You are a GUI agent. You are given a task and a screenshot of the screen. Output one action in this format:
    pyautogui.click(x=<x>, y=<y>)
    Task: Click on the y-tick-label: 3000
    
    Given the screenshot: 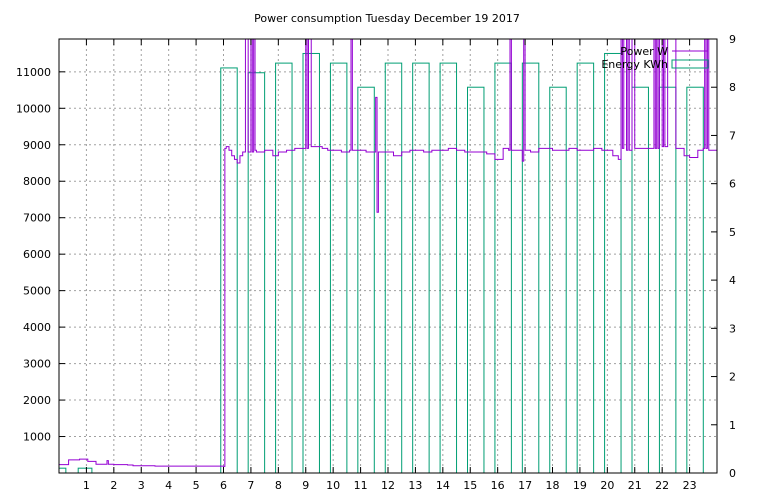 What is the action you would take?
    pyautogui.click(x=37, y=364)
    